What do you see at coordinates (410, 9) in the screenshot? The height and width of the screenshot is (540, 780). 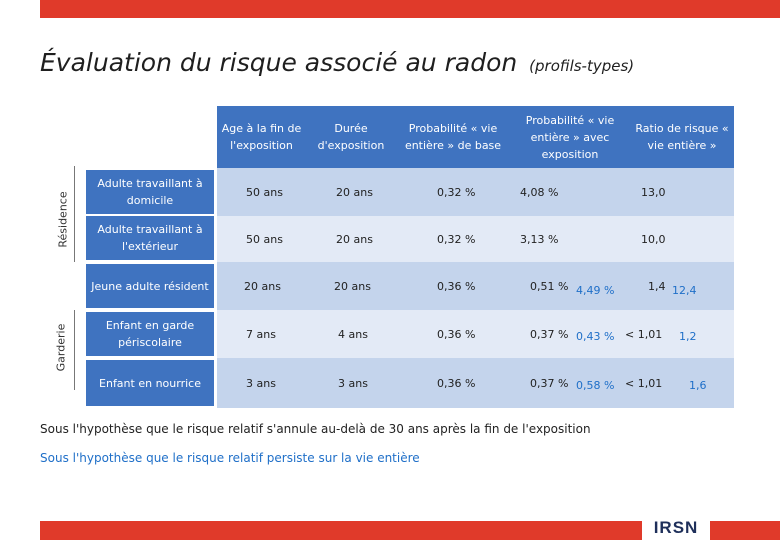 I see `top-red-bar` at bounding box center [410, 9].